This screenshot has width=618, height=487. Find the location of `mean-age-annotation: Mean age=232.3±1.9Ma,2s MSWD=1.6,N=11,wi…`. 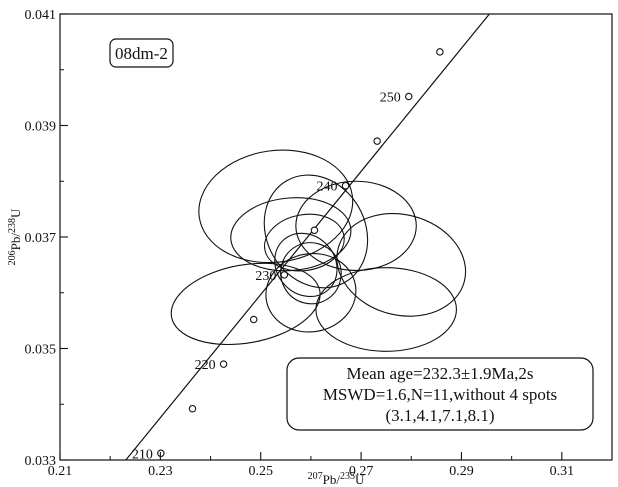

mean-age-annotation: Mean age=232.3±1.9Ma,2s MSWD=1.6,N=11,wi… is located at coordinates (440, 394).